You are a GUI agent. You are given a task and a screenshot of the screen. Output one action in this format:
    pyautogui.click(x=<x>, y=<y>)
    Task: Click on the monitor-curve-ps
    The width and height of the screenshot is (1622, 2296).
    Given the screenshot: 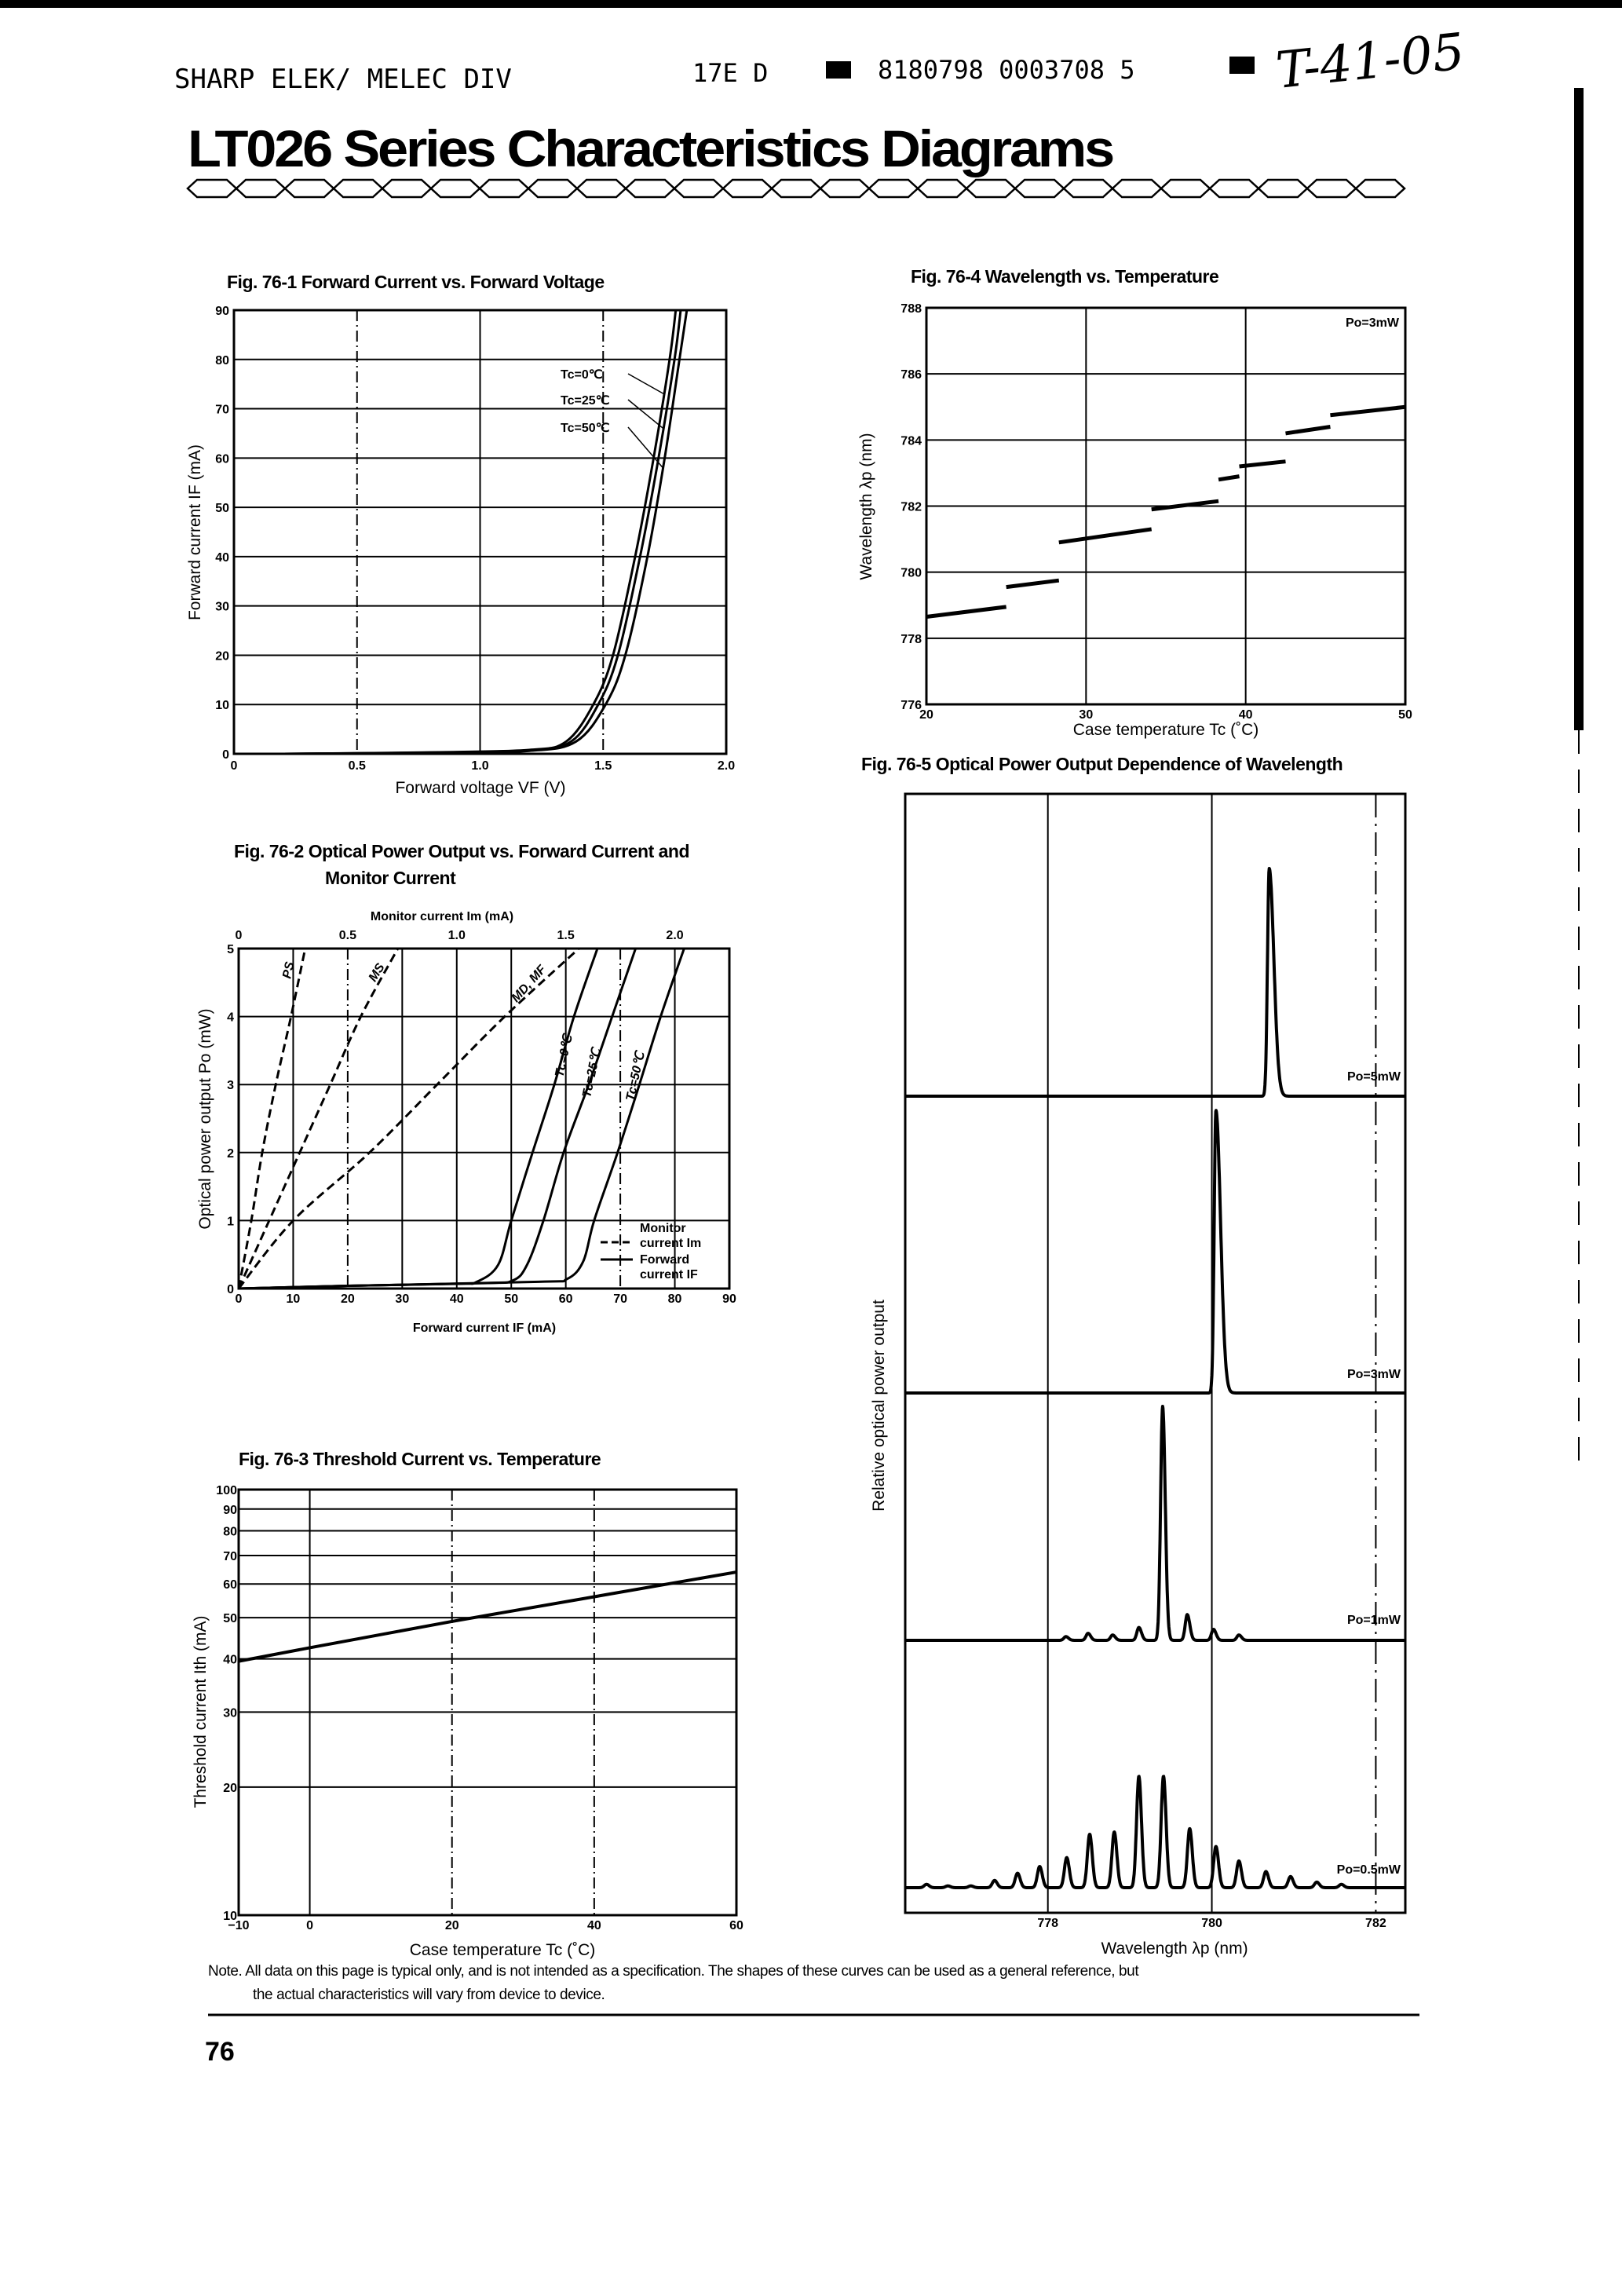 What is the action you would take?
    pyautogui.click(x=272, y=1118)
    